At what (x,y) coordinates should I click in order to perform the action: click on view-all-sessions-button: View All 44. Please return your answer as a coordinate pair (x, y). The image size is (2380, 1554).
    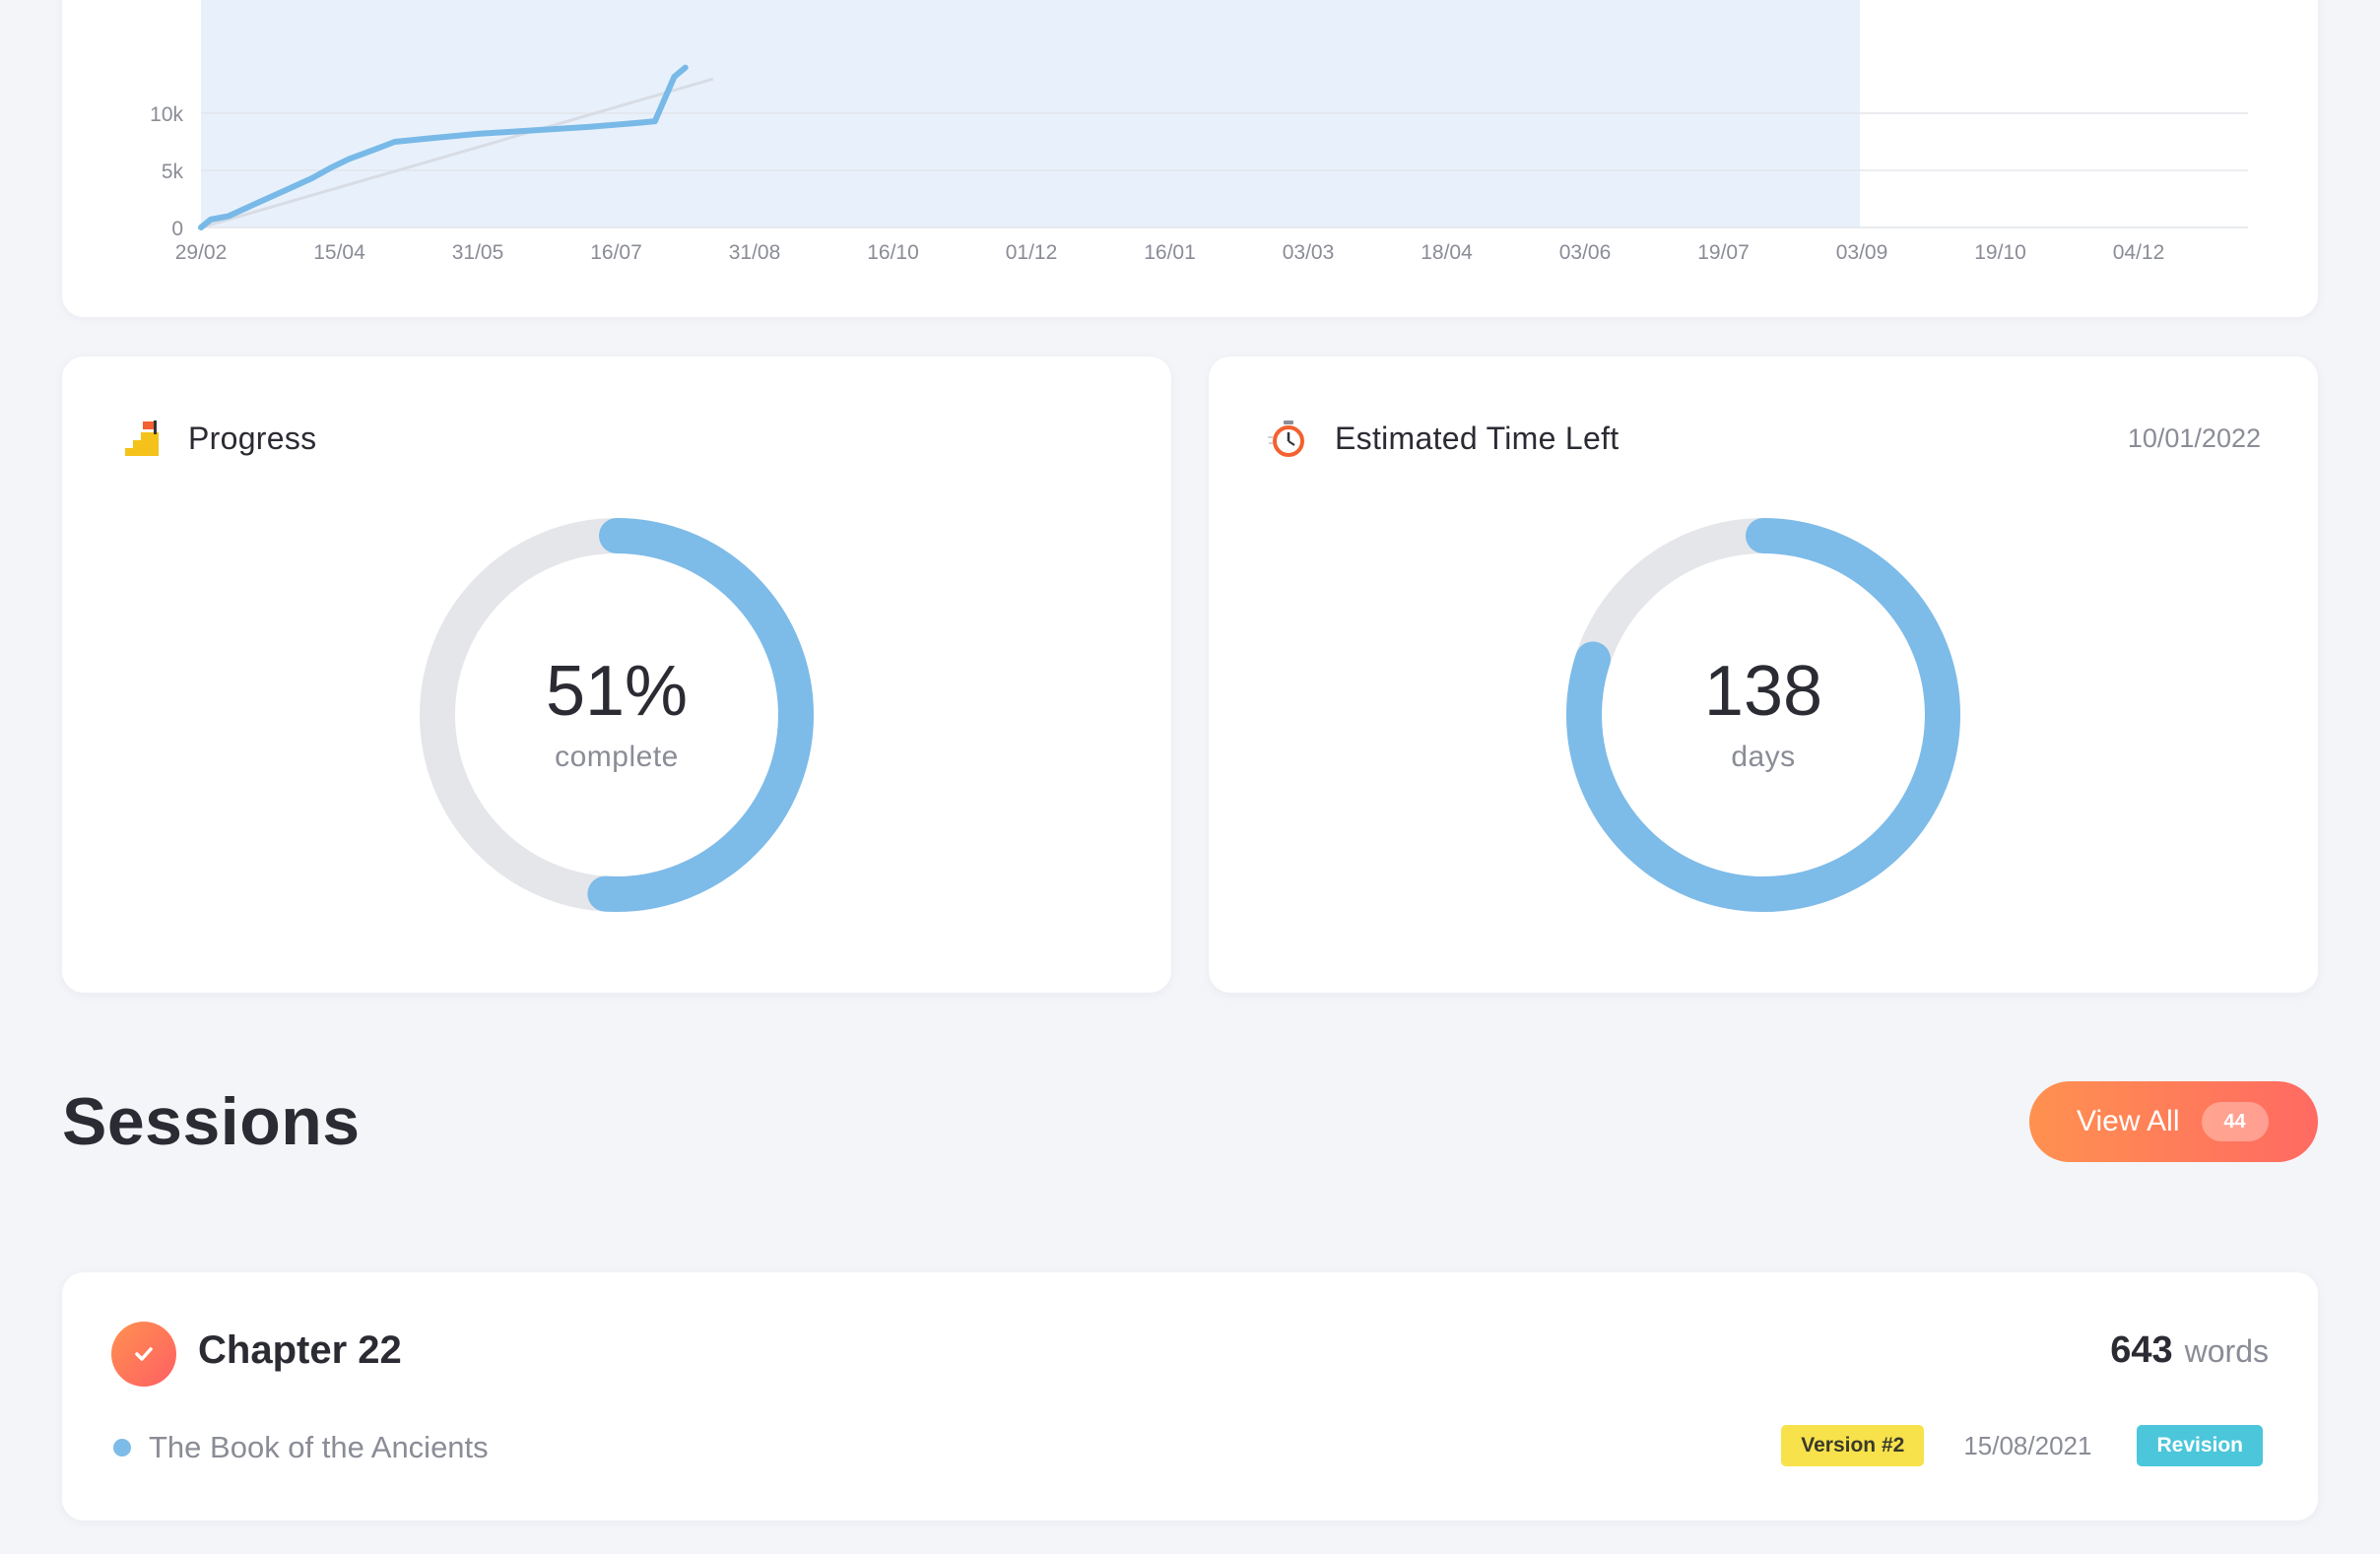
    Looking at the image, I should click on (2173, 1121).